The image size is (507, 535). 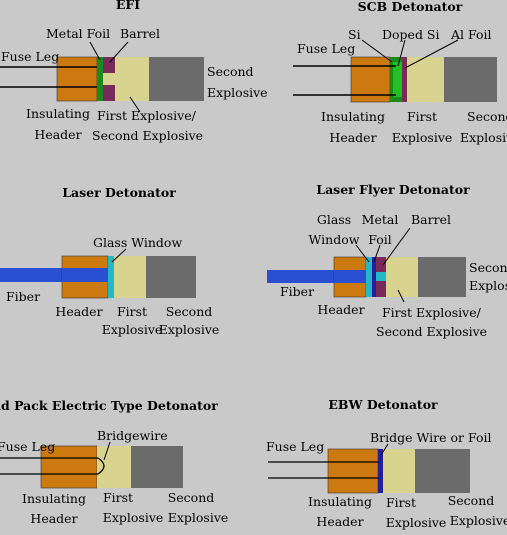 What do you see at coordinates (189, 311) in the screenshot?
I see `laser-second-label: Second` at bounding box center [189, 311].